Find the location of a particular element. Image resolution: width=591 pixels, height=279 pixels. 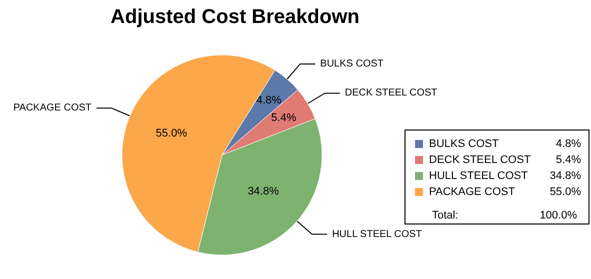

data-label: 55.0% is located at coordinates (172, 134).